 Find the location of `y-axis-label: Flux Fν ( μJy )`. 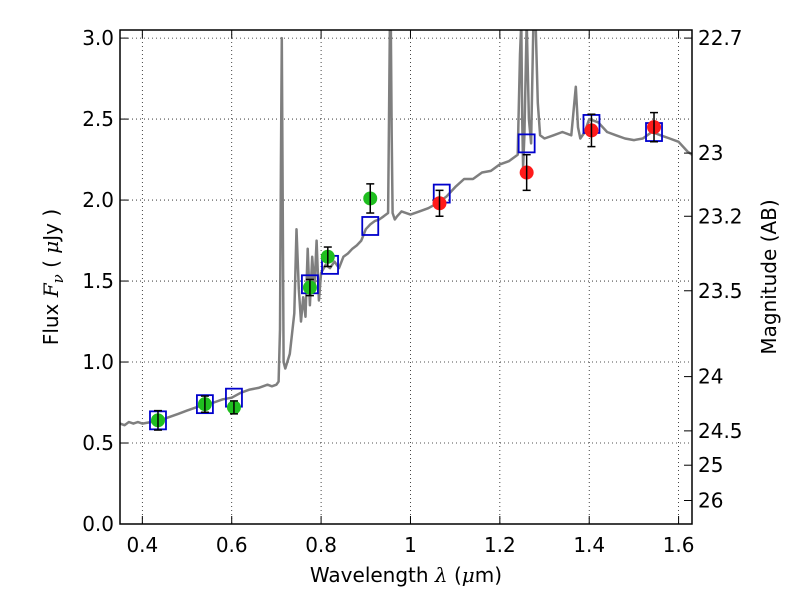

y-axis-label: Flux Fν ( μJy ) is located at coordinates (53, 277).